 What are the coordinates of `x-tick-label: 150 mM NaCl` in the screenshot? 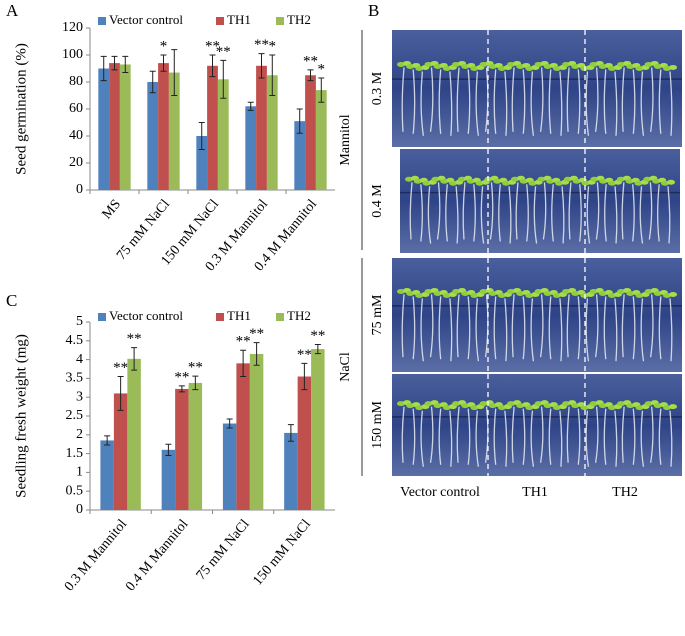 It's located at (282, 553).